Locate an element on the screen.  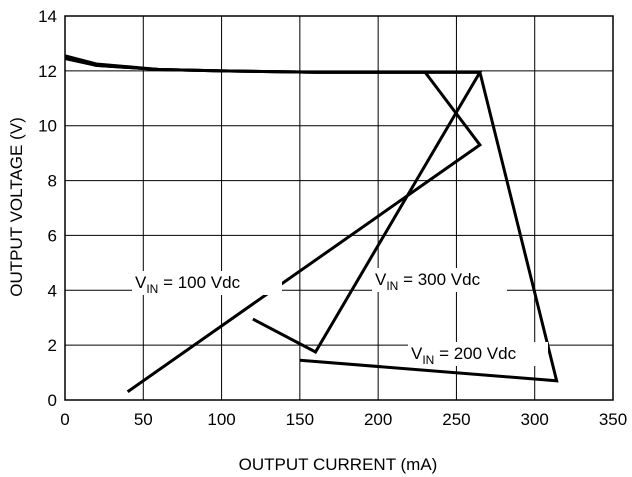
series-label-2: VIN = 300 Vdc is located at coordinates (428, 281).